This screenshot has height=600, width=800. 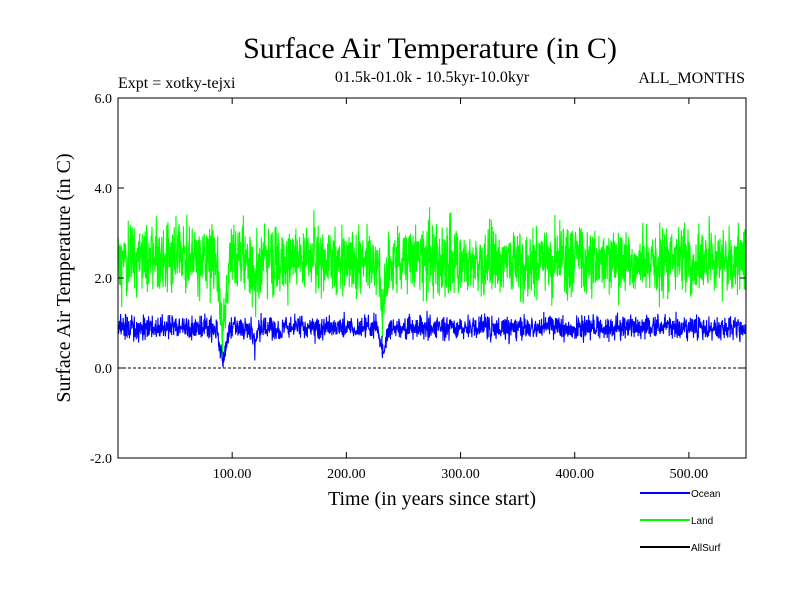 I want to click on x-axis-label: Time (in years since start), so click(x=432, y=499).